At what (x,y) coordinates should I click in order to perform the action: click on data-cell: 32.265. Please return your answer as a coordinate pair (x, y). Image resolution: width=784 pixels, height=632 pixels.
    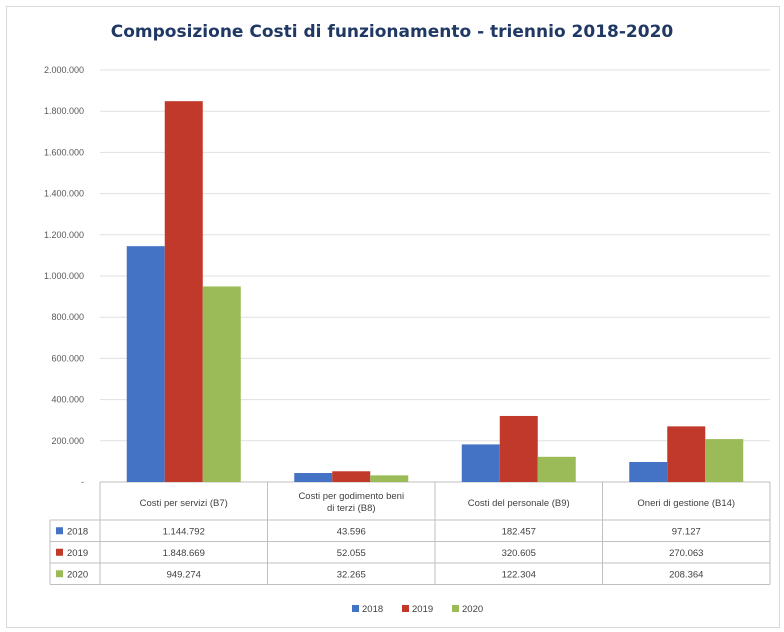
    Looking at the image, I should click on (351, 574).